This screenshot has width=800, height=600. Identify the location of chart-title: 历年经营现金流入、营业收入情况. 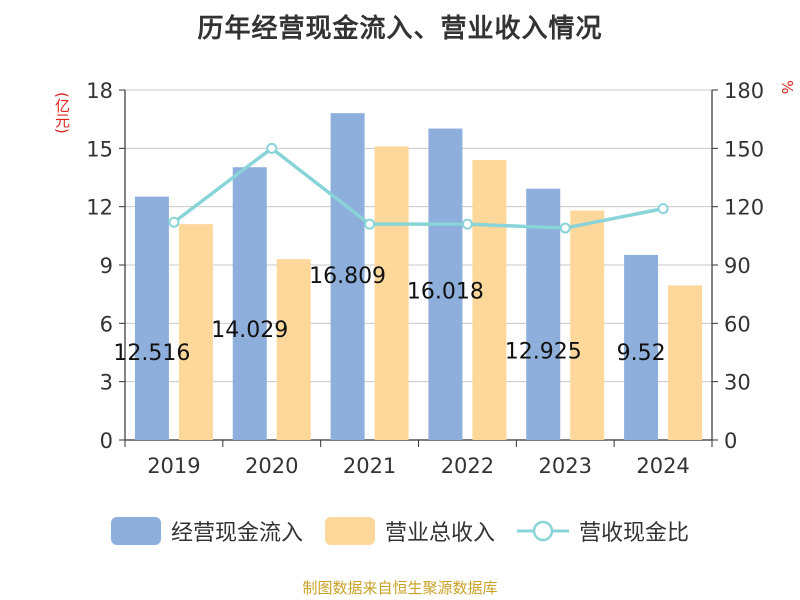
(400, 29).